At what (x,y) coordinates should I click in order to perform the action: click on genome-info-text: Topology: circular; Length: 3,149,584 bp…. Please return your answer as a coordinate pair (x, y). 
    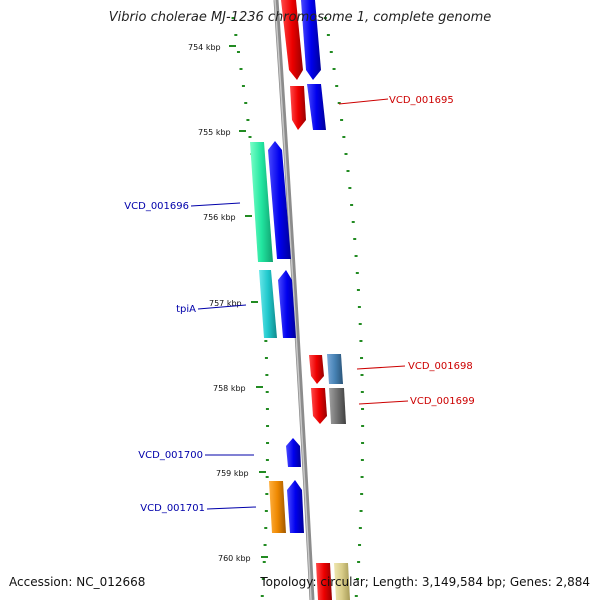
    Looking at the image, I should click on (425, 582).